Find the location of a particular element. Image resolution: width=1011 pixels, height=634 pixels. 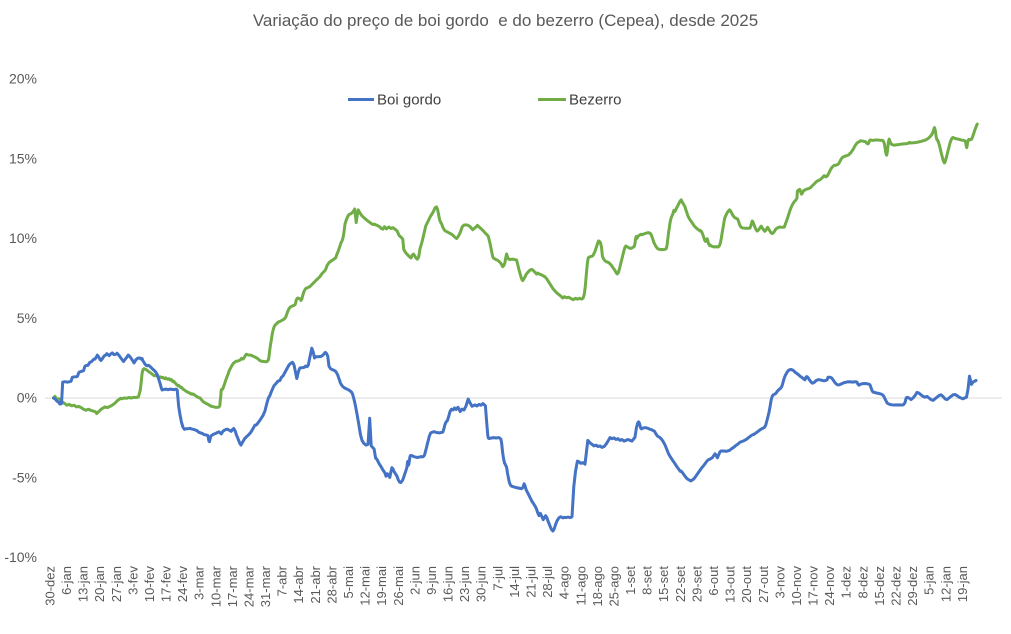

svg-text: 0% is located at coordinates (27, 398).